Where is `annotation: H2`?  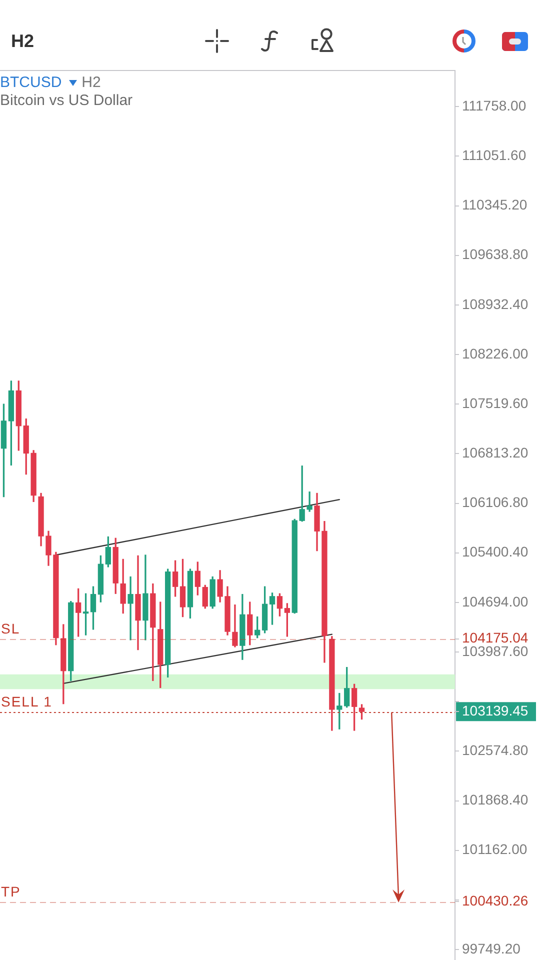 annotation: H2 is located at coordinates (91, 83).